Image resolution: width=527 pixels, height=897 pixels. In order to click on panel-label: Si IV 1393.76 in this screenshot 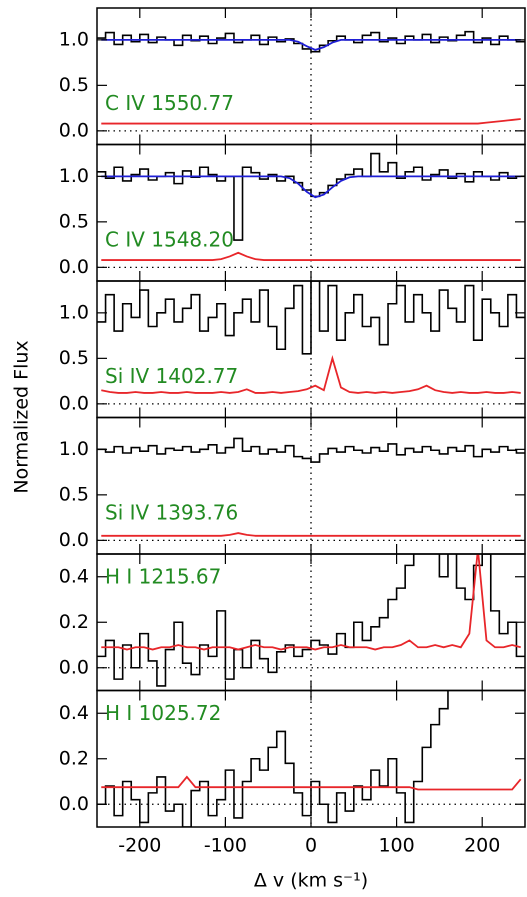, I will do `click(171, 513)`.